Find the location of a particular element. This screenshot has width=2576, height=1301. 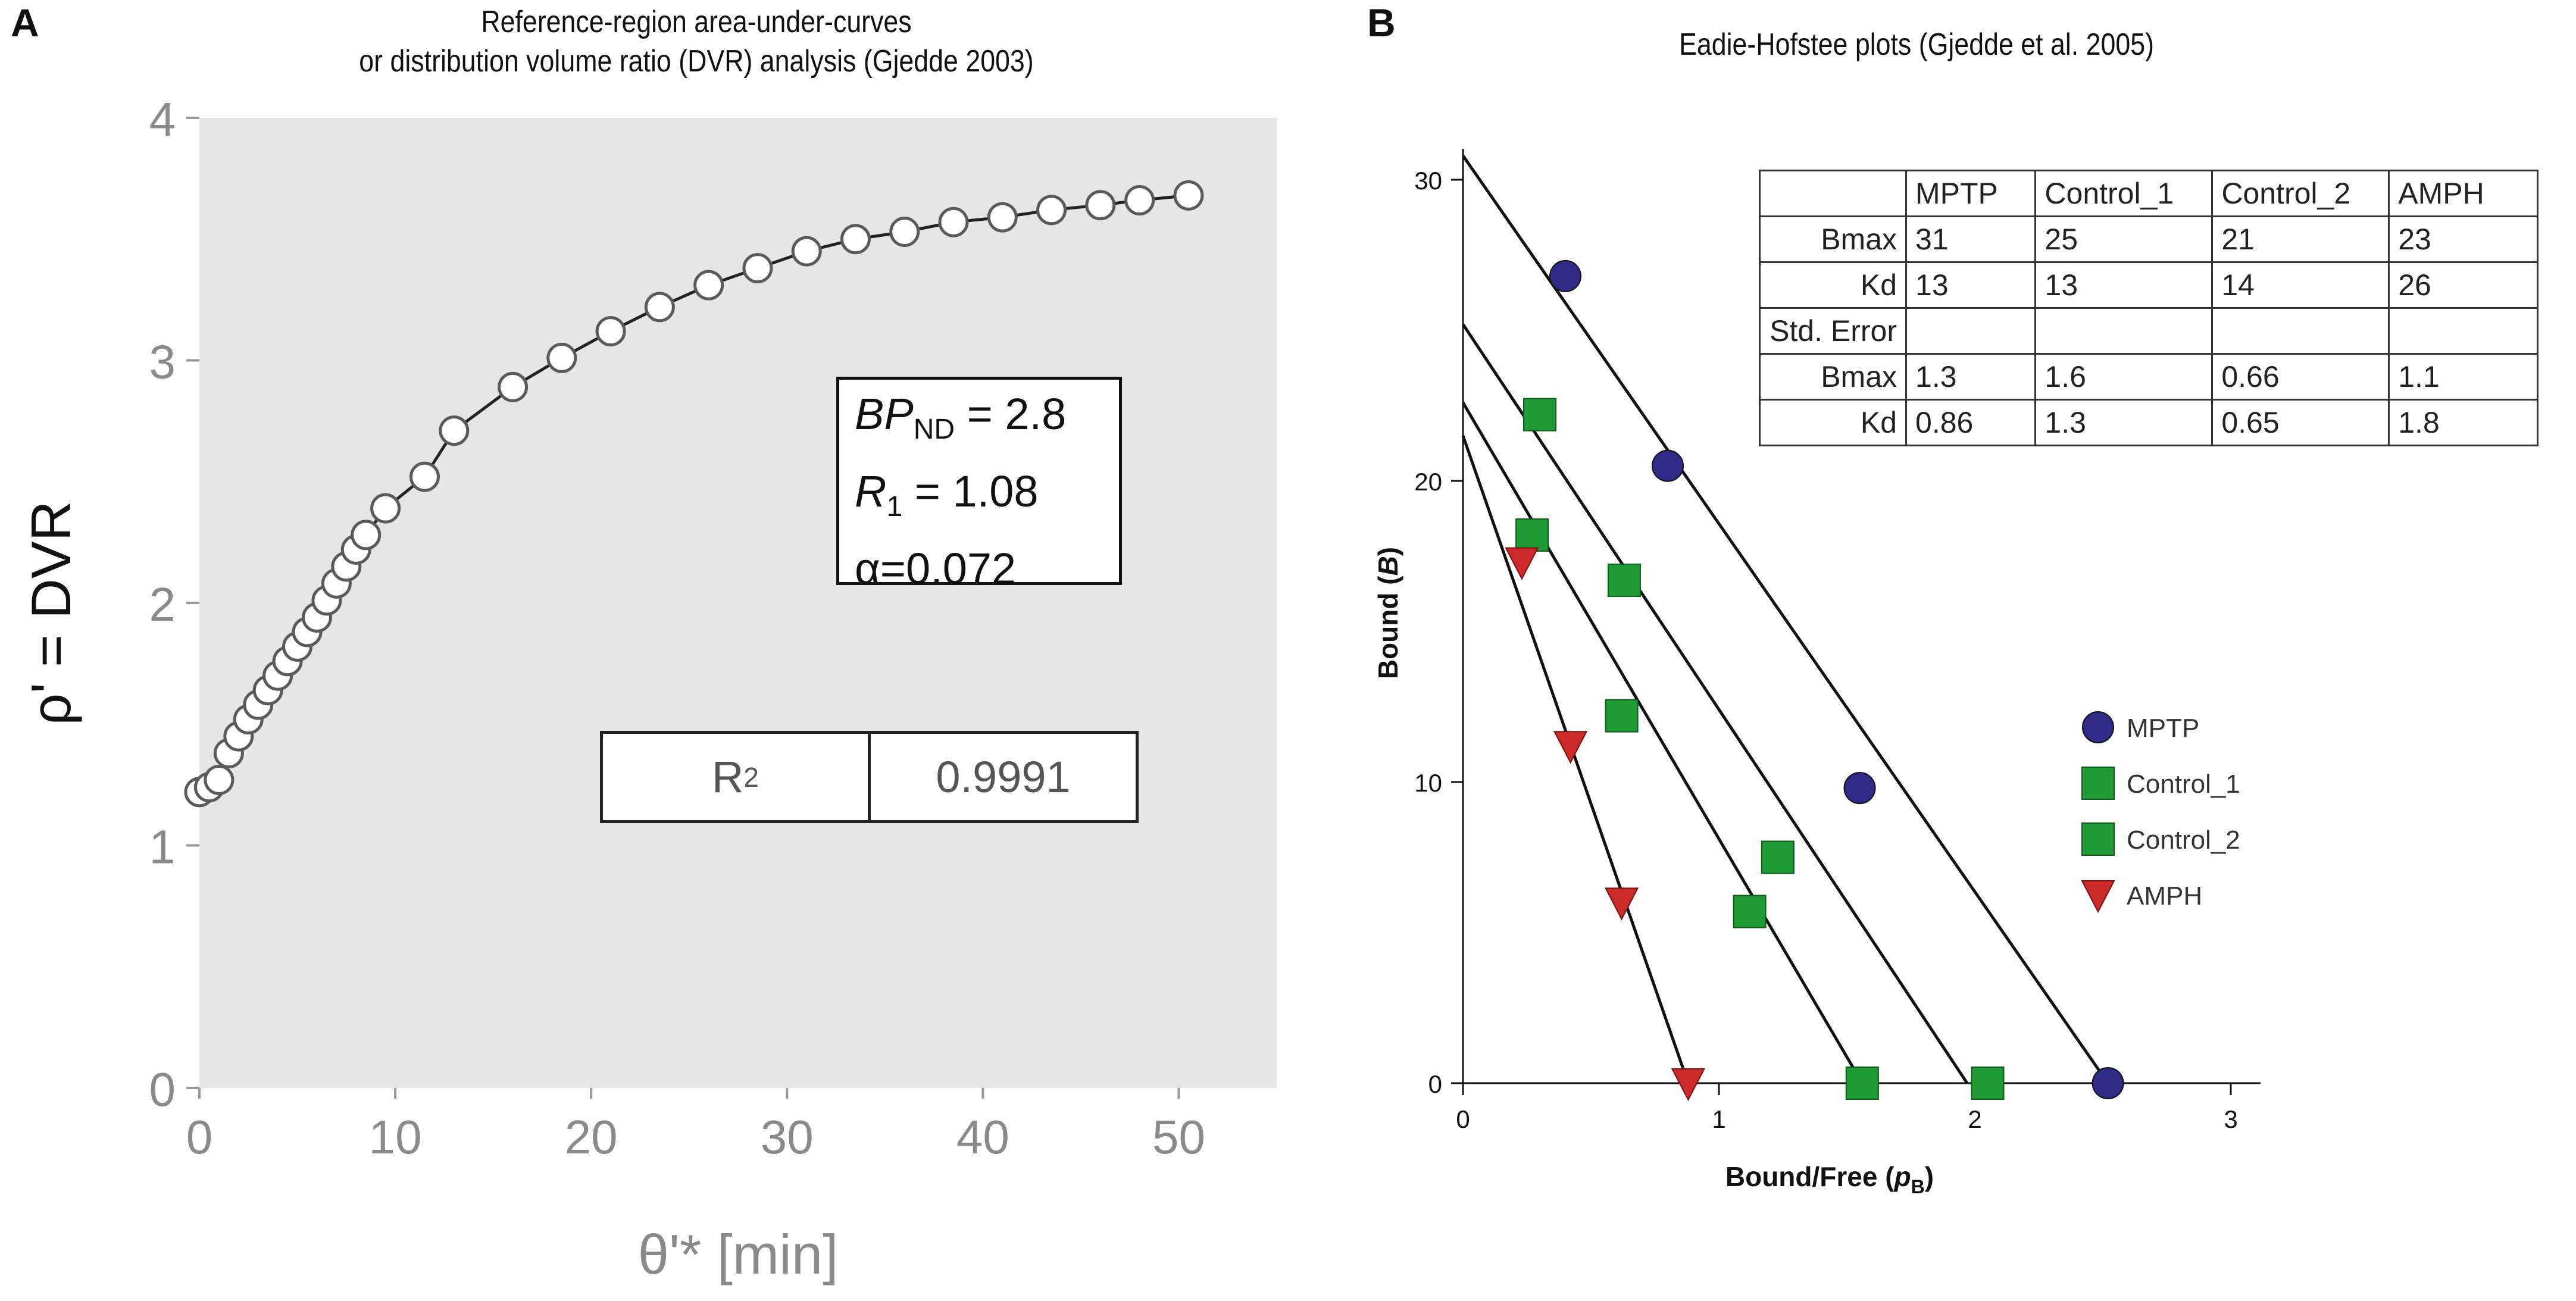

legend-control-1-label: Control_1 is located at coordinates (2183, 784).